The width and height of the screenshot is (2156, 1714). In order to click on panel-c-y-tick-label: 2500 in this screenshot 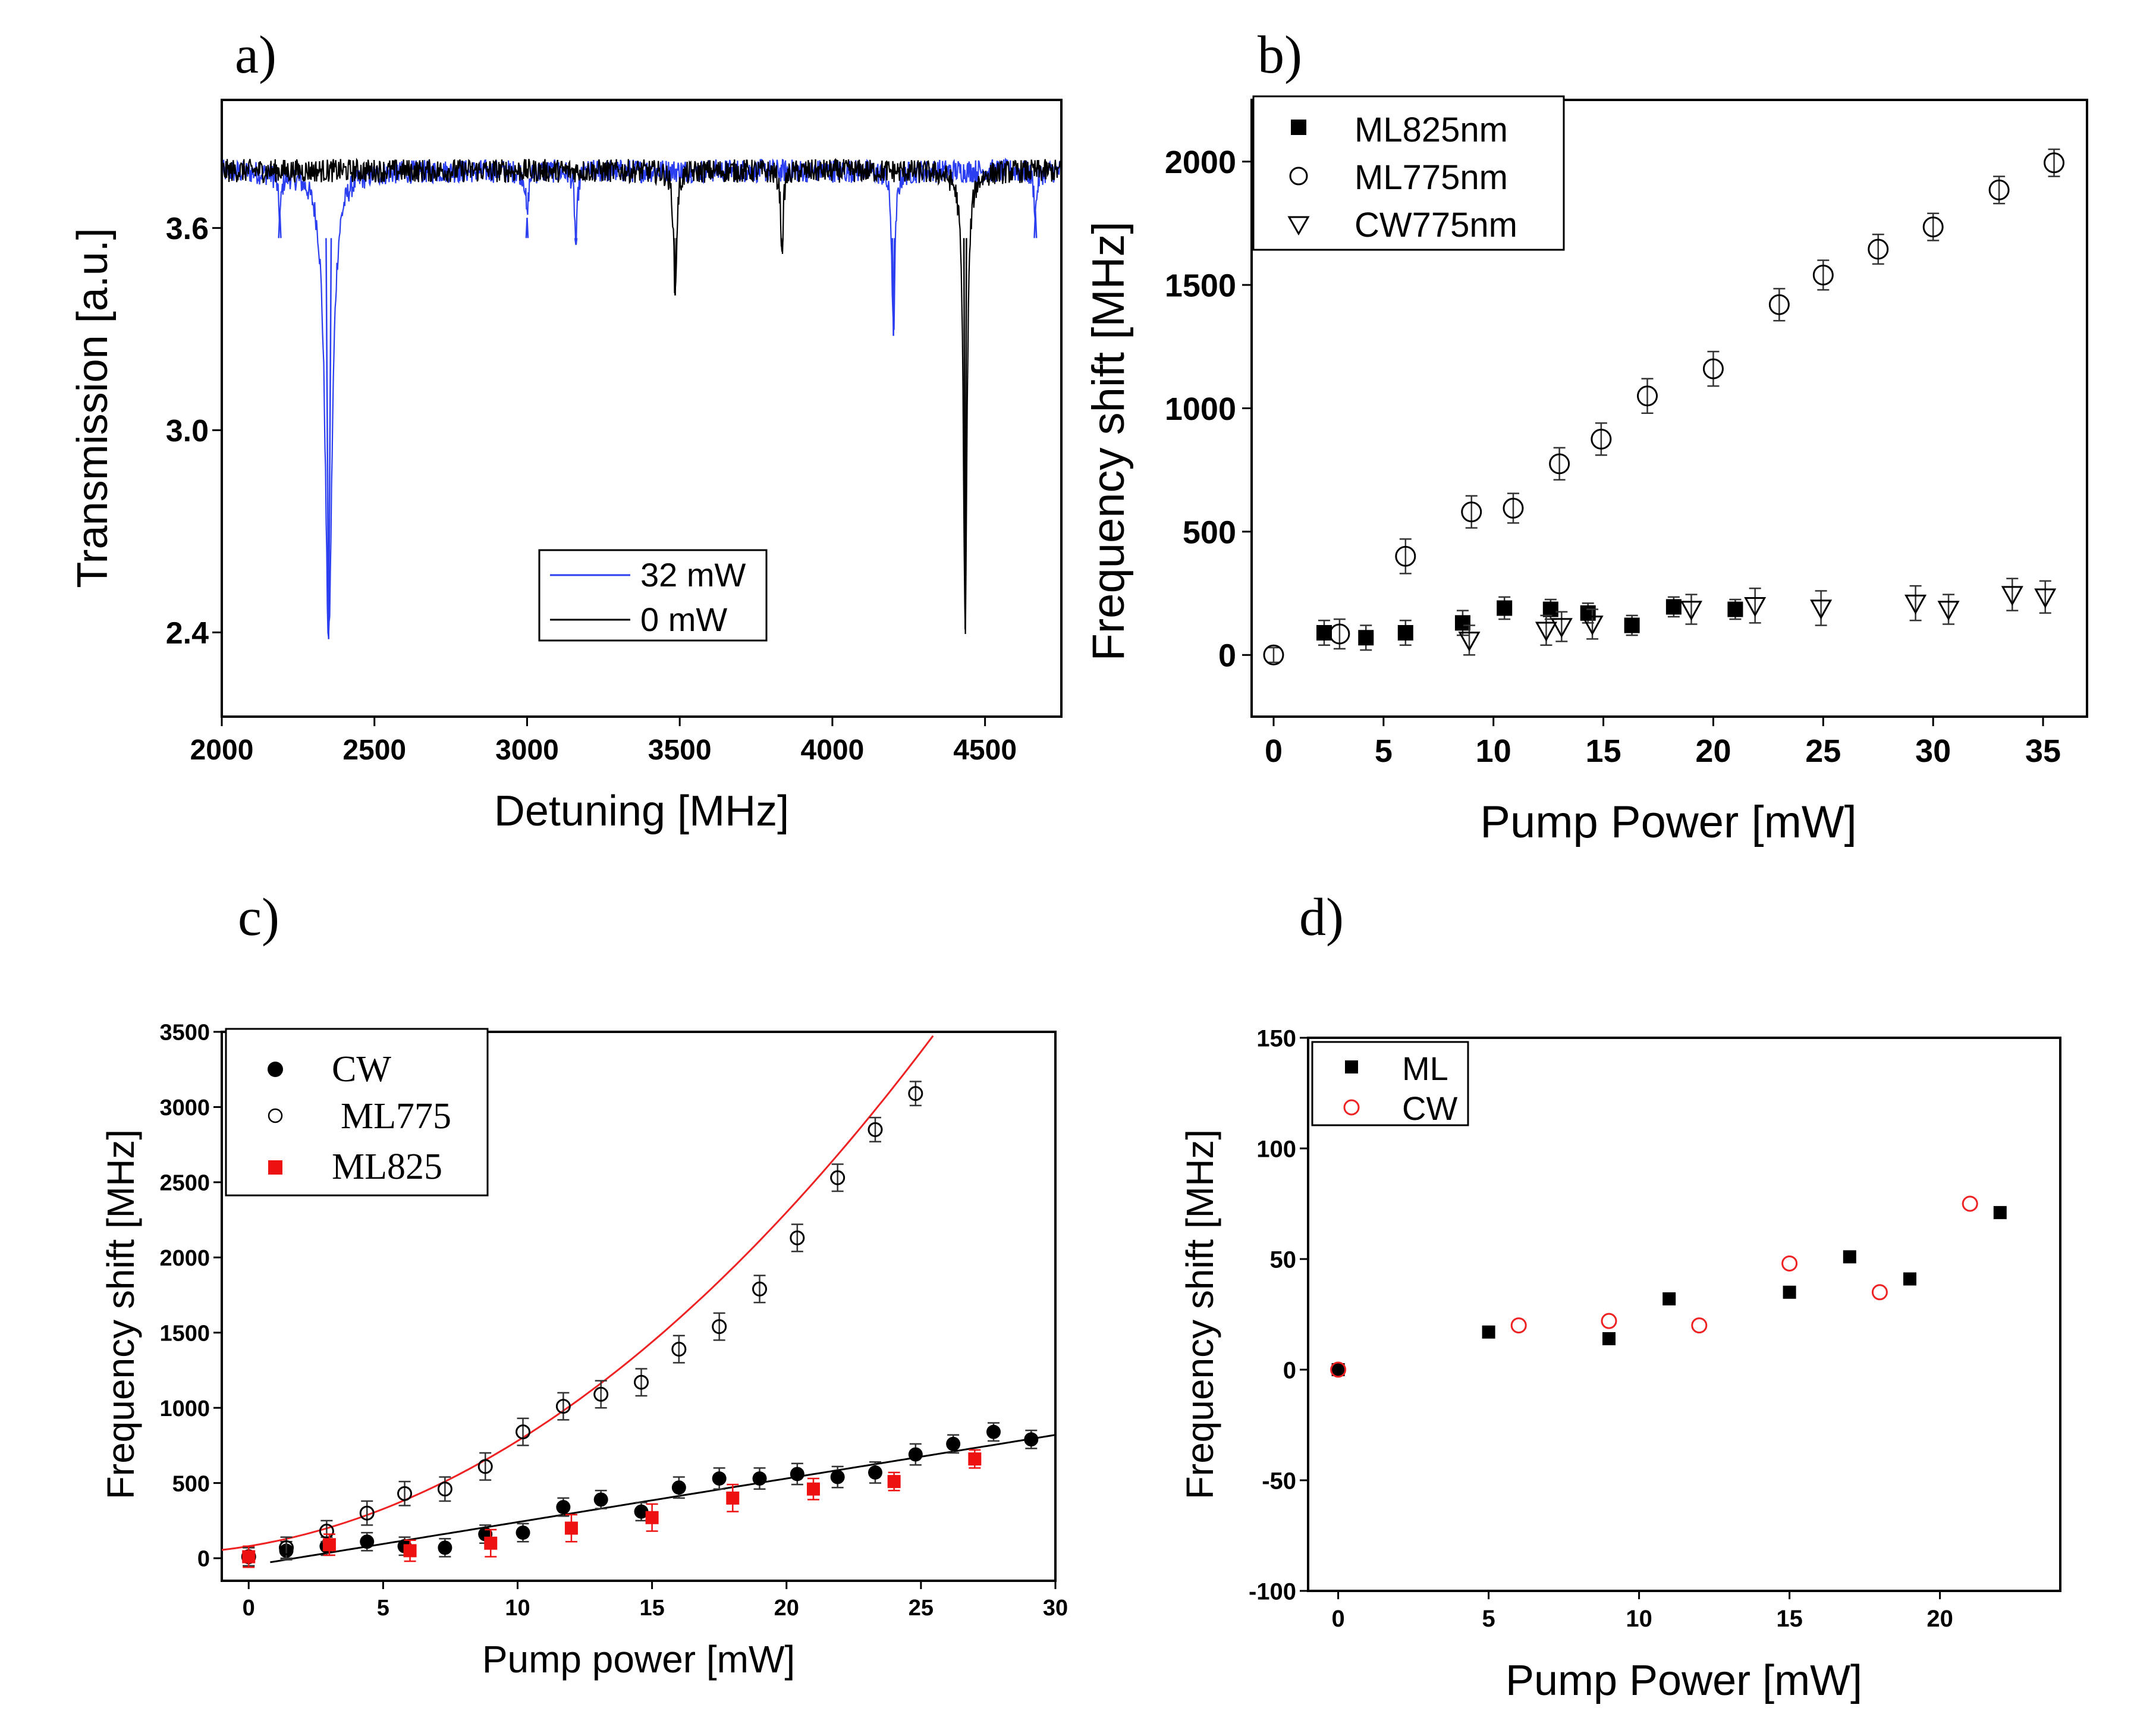, I will do `click(185, 1183)`.